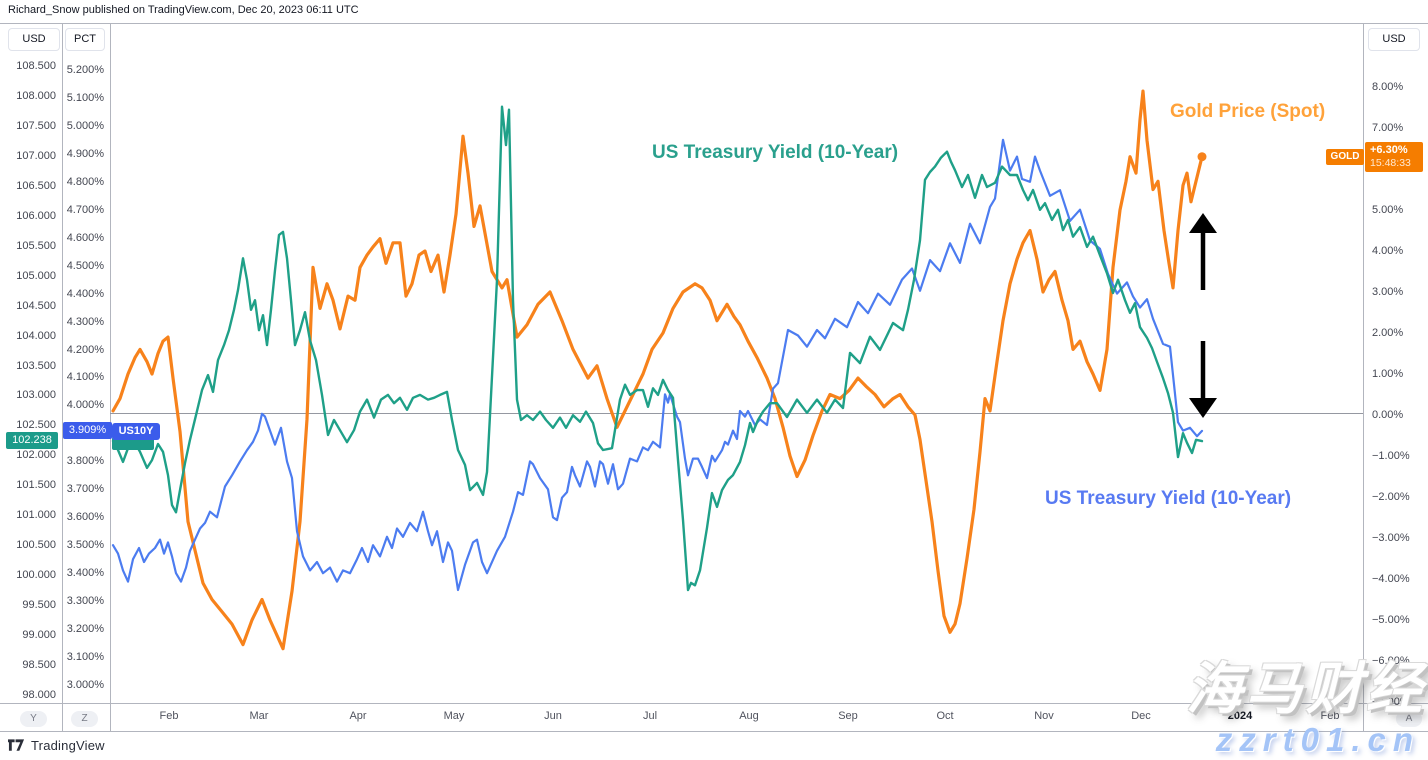 This screenshot has width=1428, height=760. What do you see at coordinates (1391, 497) in the screenshot?
I see `right-axis-tick: −2.00%` at bounding box center [1391, 497].